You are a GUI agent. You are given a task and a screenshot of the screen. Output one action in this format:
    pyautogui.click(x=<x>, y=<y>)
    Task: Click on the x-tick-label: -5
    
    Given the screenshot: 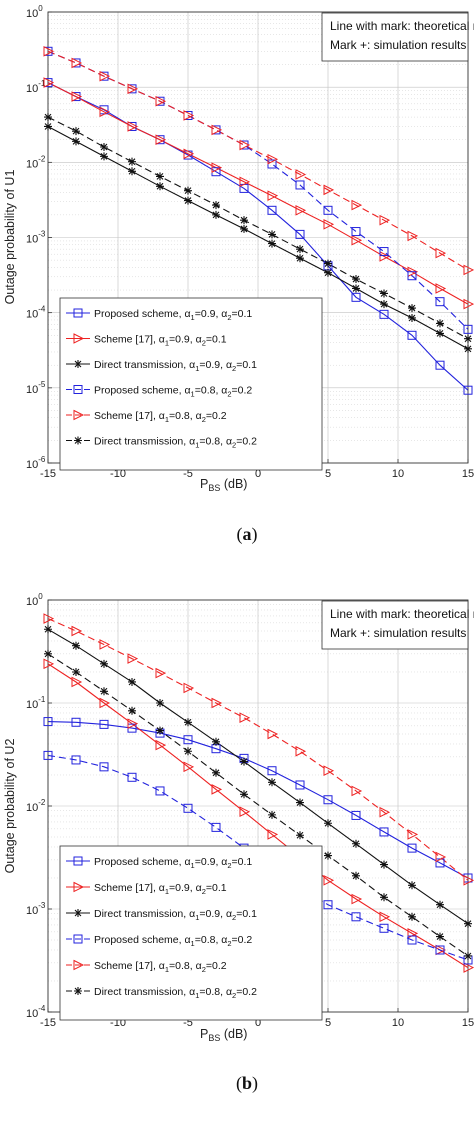 What is the action you would take?
    pyautogui.click(x=188, y=474)
    